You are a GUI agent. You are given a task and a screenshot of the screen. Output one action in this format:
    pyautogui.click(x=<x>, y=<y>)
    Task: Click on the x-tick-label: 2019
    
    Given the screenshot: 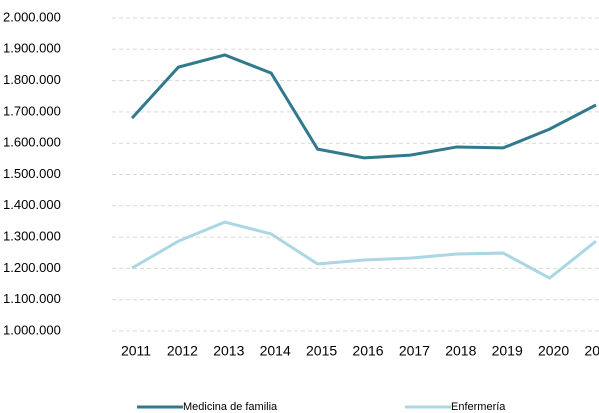 What is the action you would take?
    pyautogui.click(x=507, y=351)
    